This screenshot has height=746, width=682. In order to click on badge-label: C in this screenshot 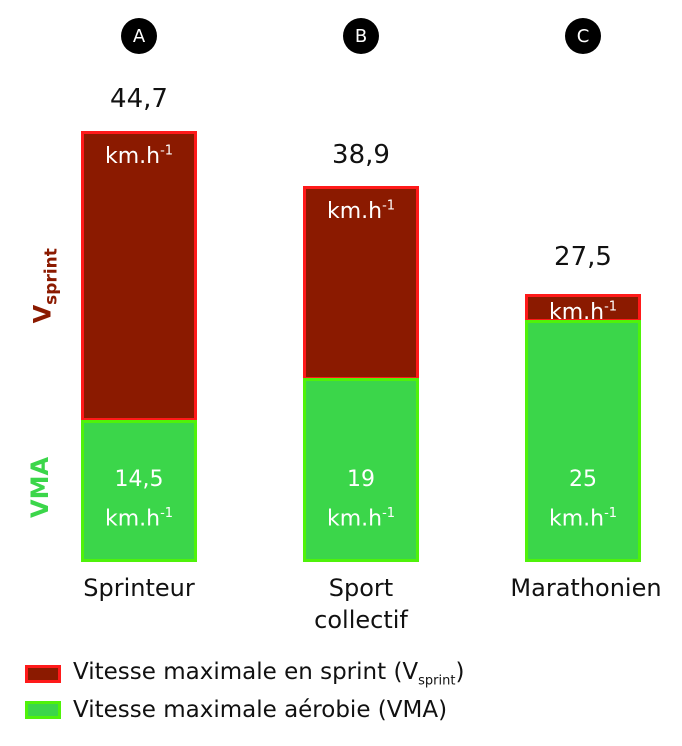, I will do `click(583, 36)`.